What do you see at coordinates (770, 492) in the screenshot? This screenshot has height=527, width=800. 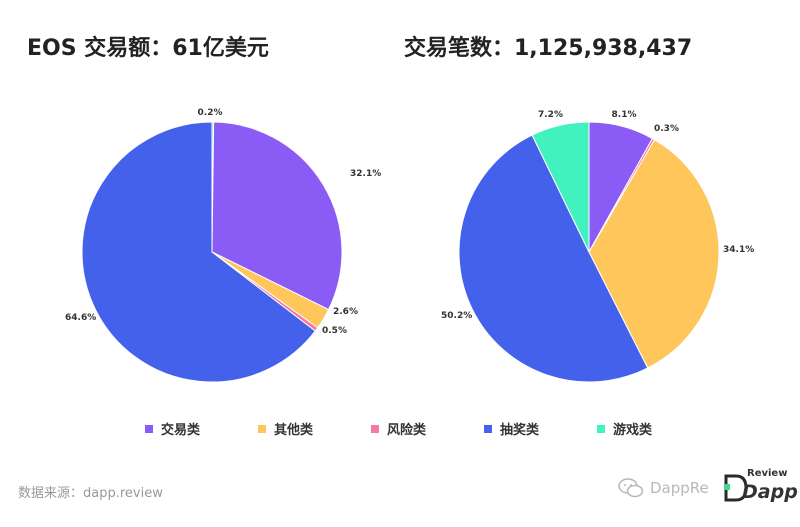 I see `brand-dapp-text: Dapp` at bounding box center [770, 492].